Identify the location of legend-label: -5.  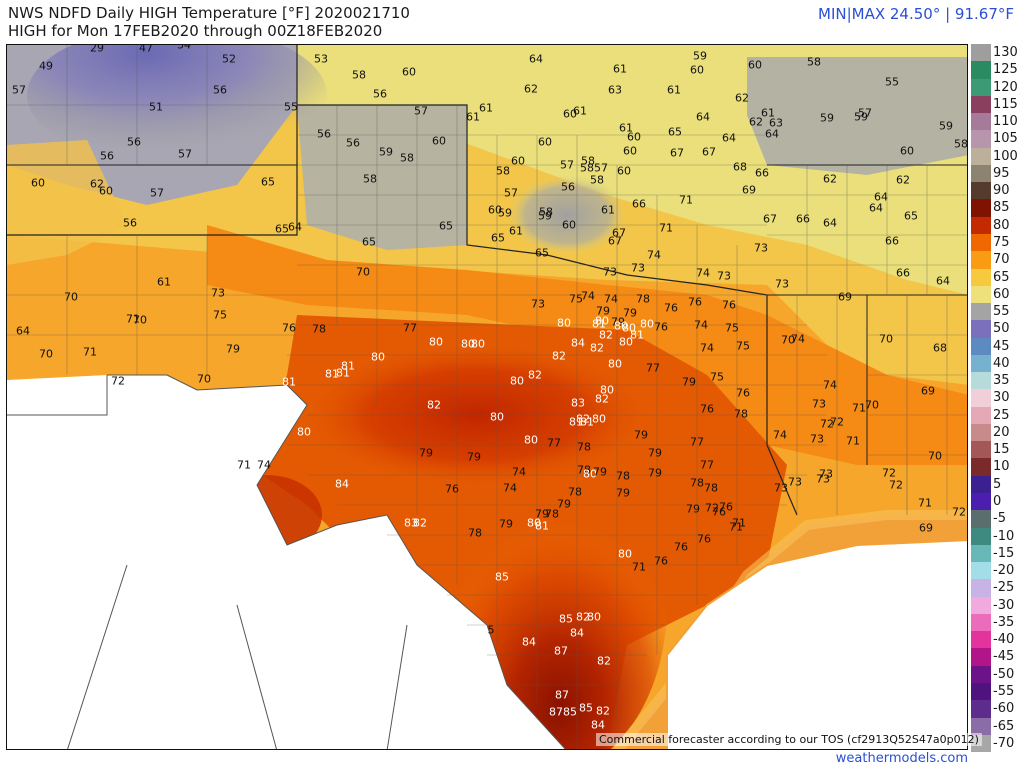
(999, 519).